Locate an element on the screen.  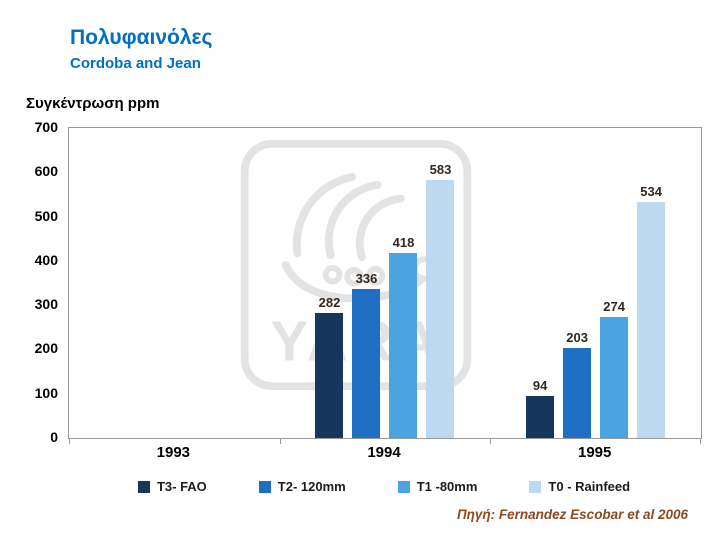
y-axis-title: Συγκέντρωση ppm is located at coordinates (93, 103).